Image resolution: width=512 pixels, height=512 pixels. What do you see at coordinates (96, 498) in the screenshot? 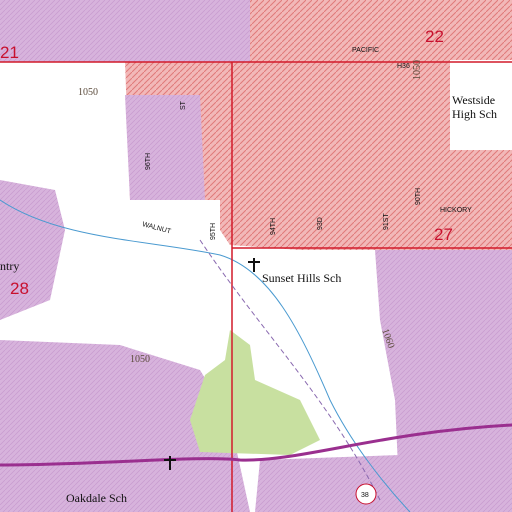
I see `place-label: Oakdale Sch` at bounding box center [96, 498].